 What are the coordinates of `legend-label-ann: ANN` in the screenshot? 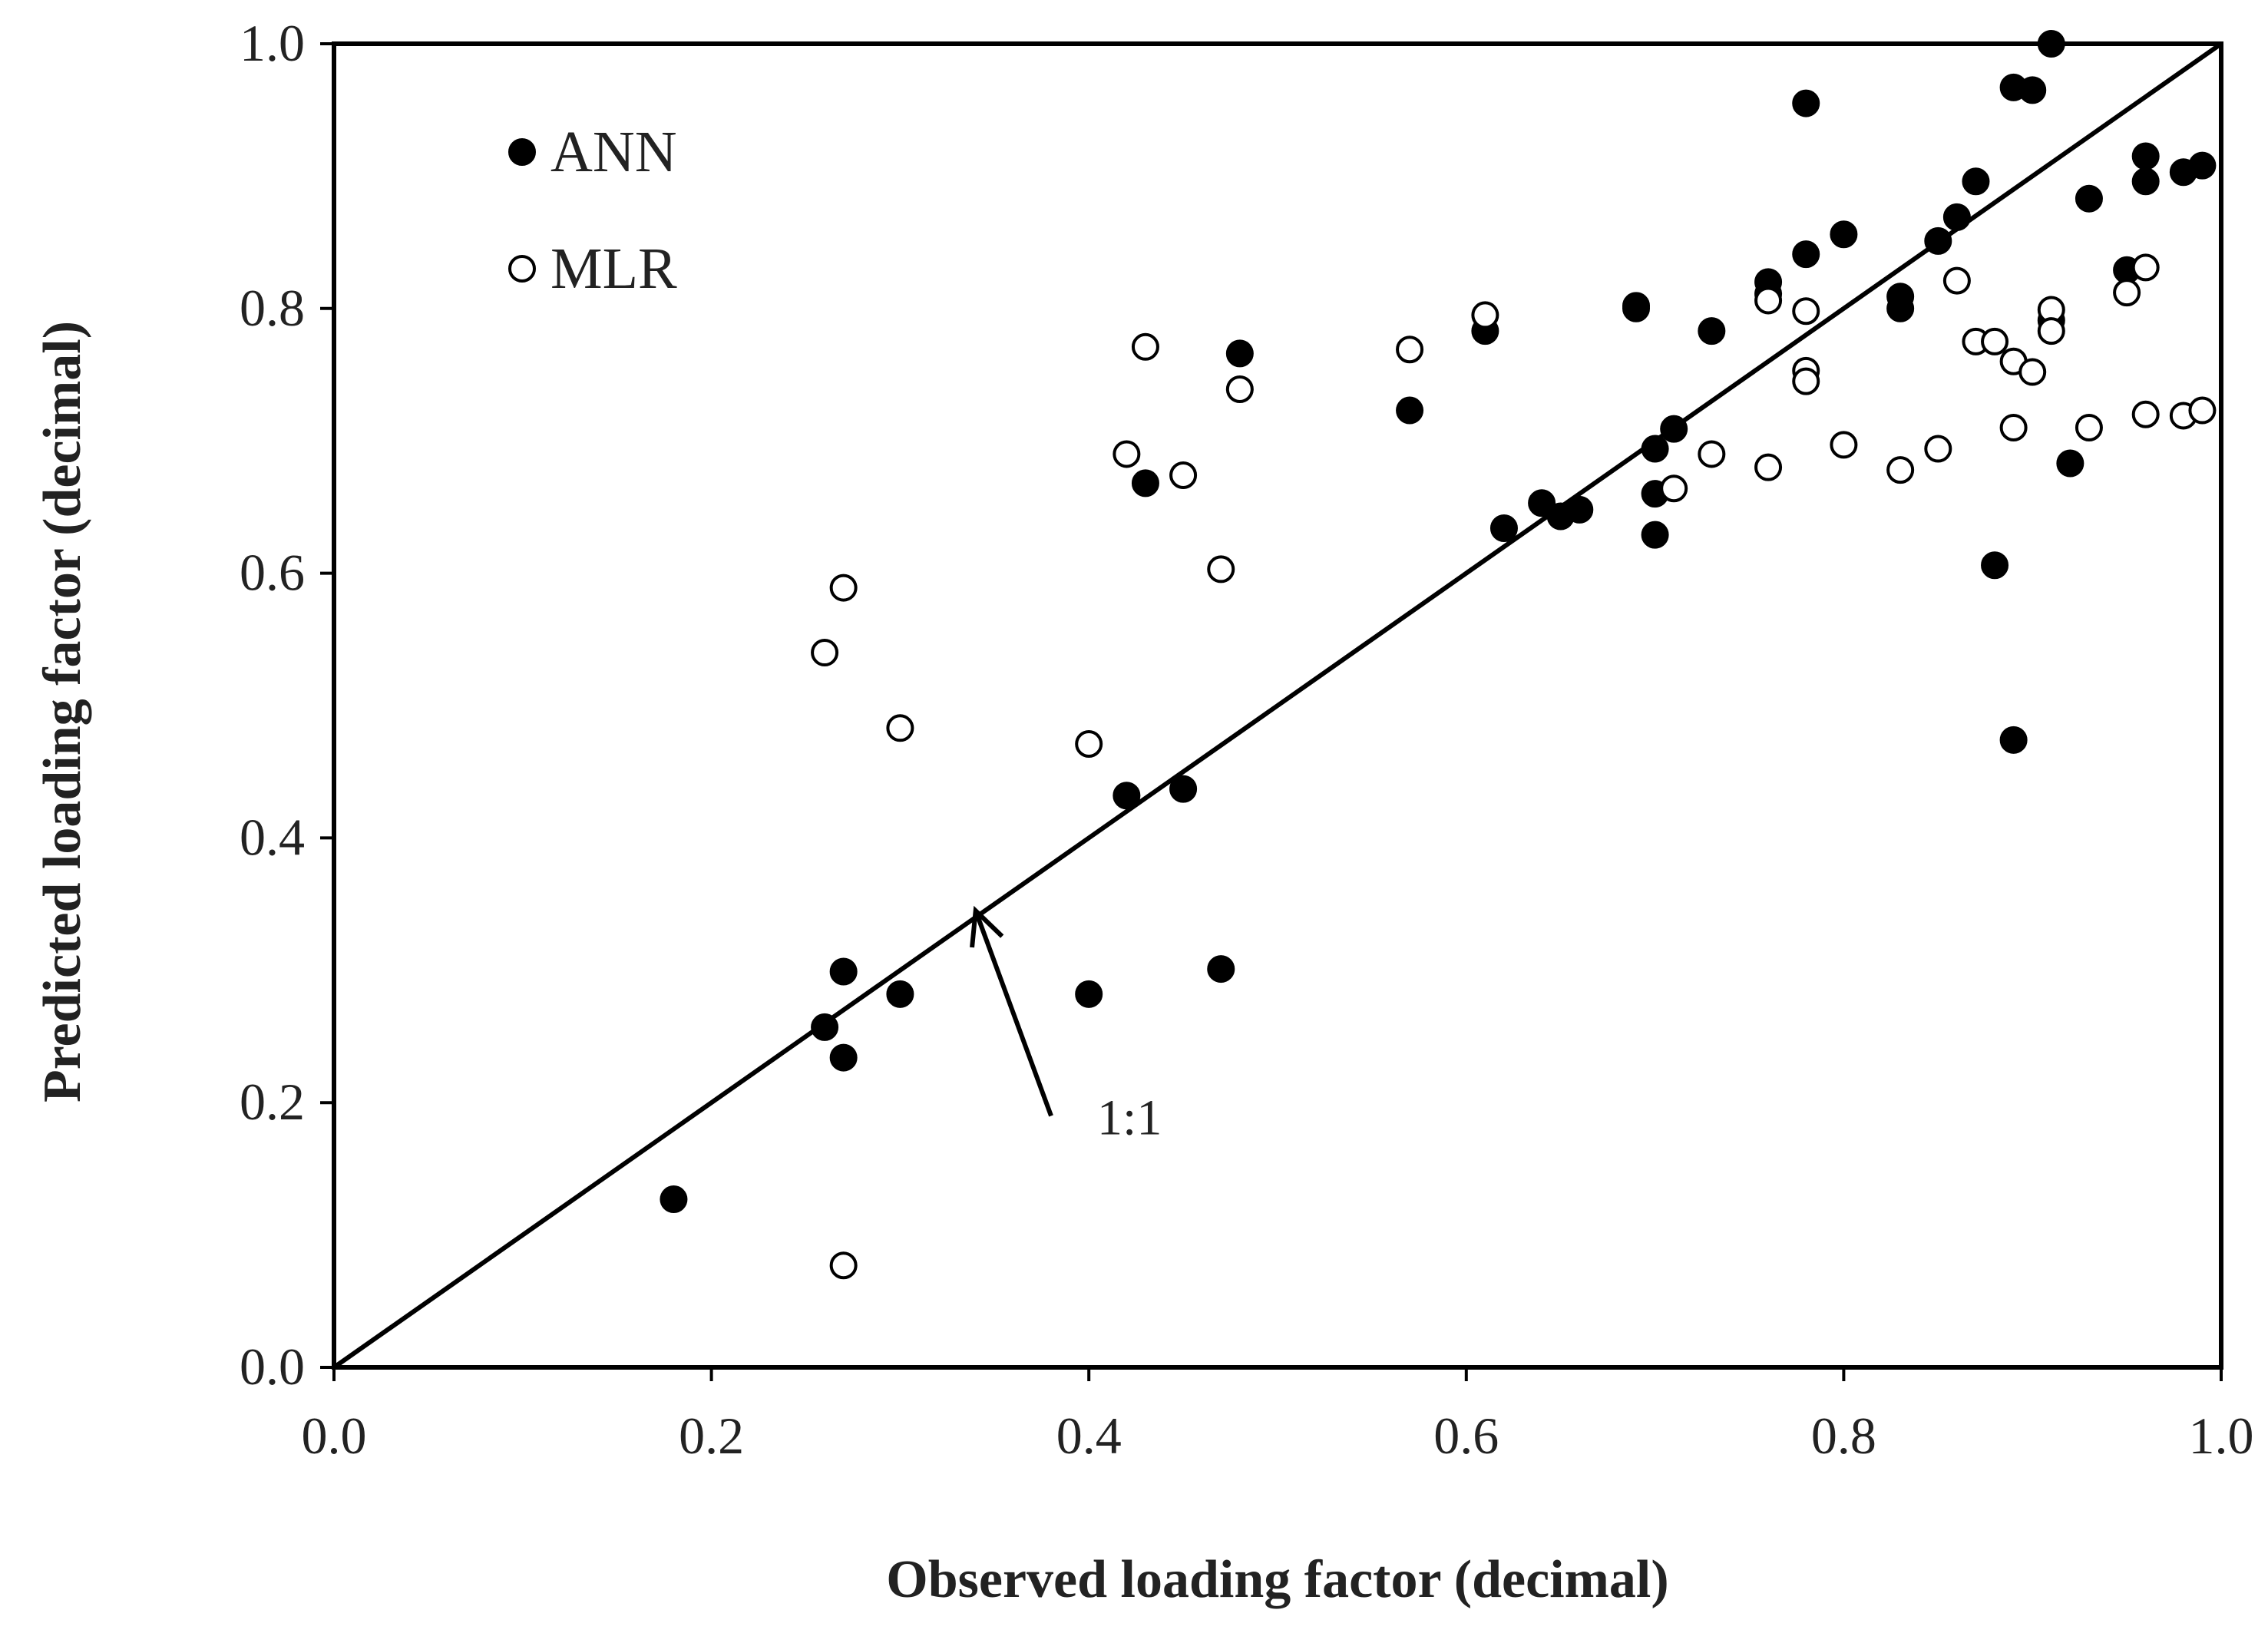 It's located at (613, 152).